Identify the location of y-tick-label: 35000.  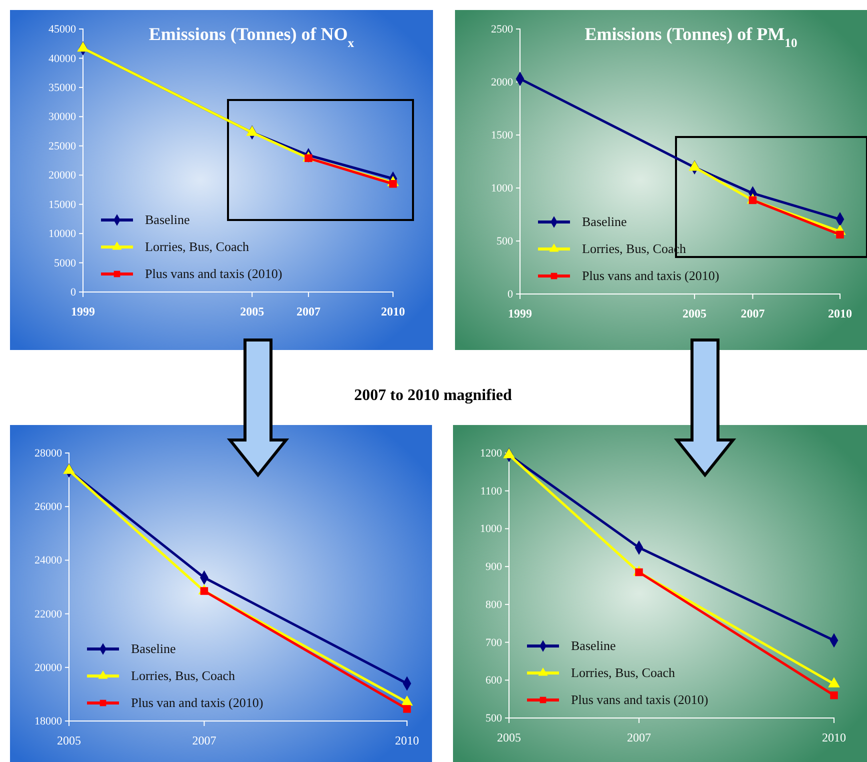
(62, 88).